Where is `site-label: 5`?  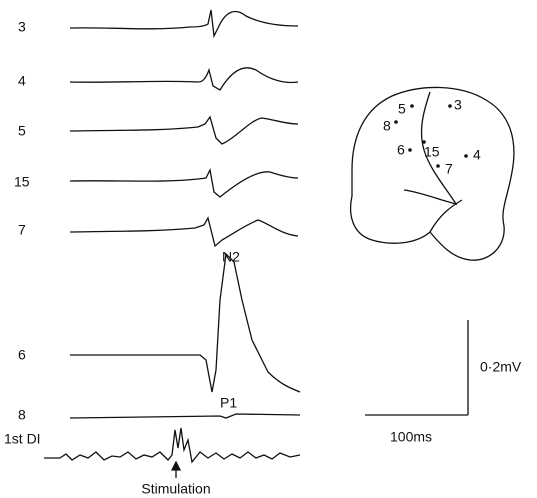
site-label: 5 is located at coordinates (402, 109).